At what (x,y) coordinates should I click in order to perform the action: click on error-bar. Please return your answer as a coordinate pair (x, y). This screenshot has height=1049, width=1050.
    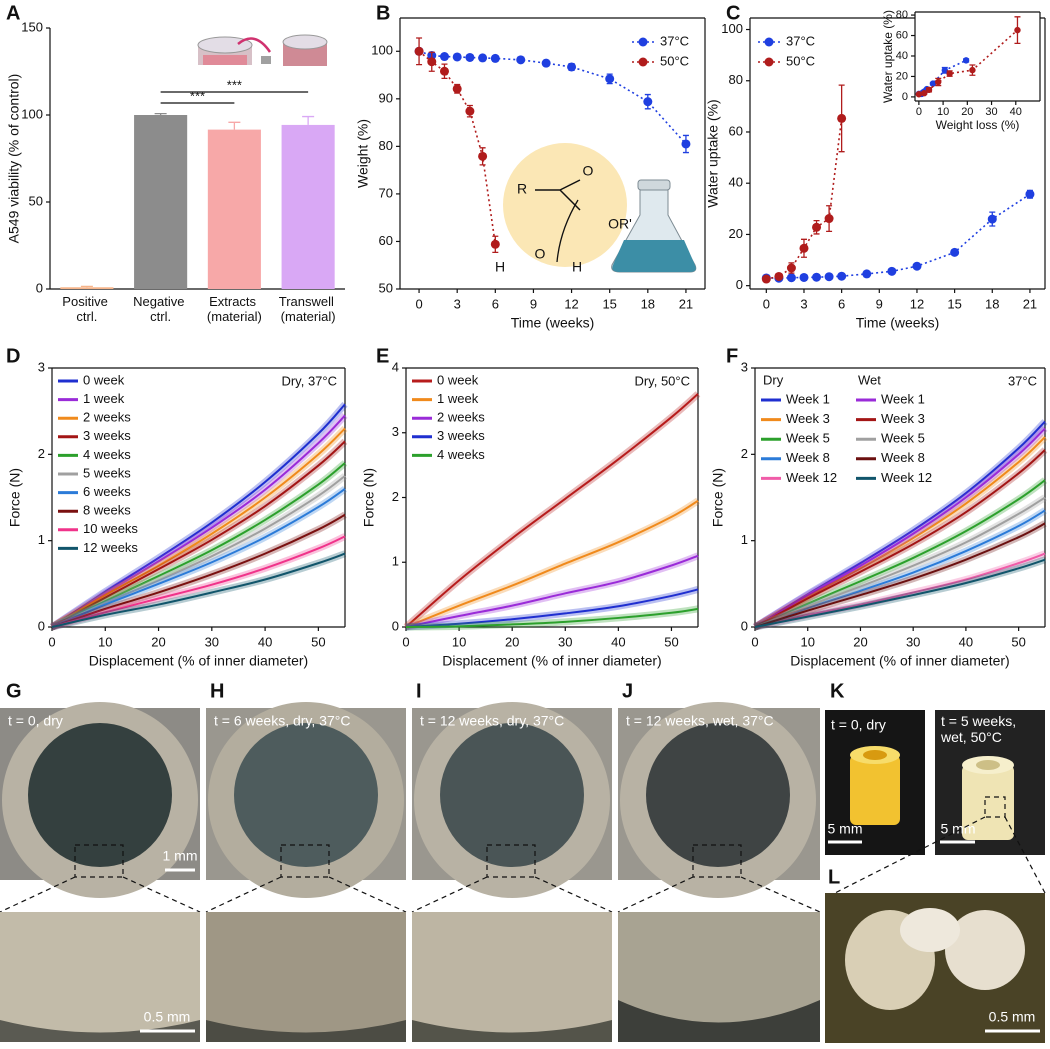
    Looking at the image, I should click on (86, 286).